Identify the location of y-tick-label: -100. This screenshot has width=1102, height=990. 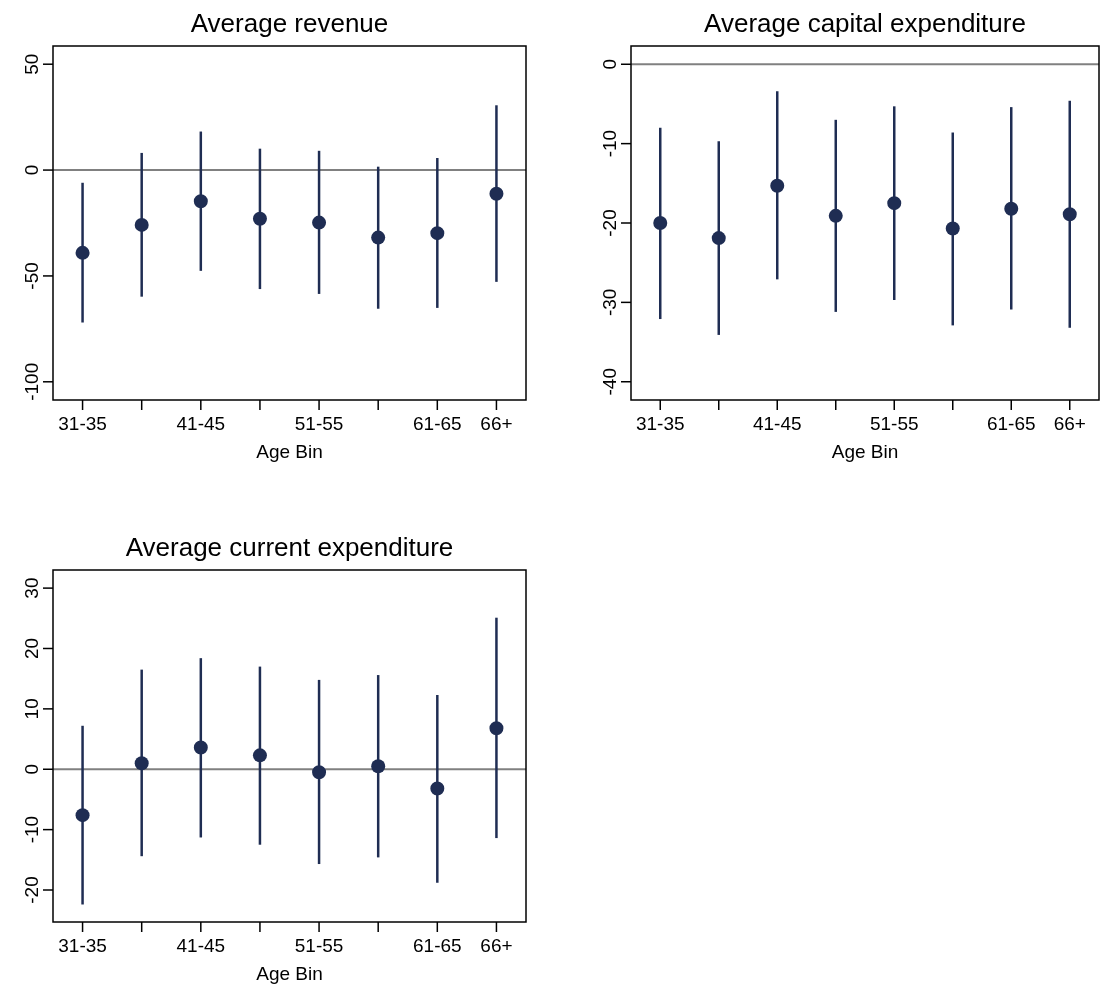
(31, 381).